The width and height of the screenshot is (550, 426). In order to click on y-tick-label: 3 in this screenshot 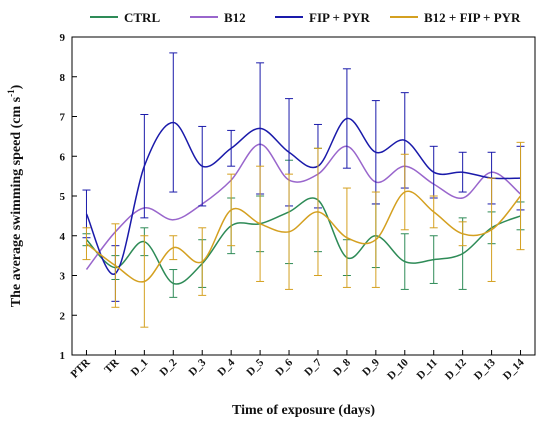, I will do `click(63, 277)`.